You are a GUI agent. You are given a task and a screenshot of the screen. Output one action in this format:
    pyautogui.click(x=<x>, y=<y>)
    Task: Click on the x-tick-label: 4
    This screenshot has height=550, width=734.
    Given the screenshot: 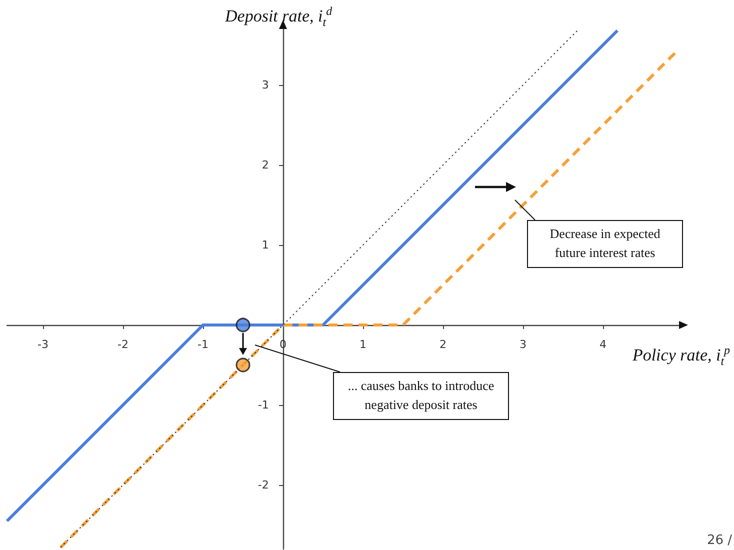 What is the action you would take?
    pyautogui.click(x=603, y=344)
    